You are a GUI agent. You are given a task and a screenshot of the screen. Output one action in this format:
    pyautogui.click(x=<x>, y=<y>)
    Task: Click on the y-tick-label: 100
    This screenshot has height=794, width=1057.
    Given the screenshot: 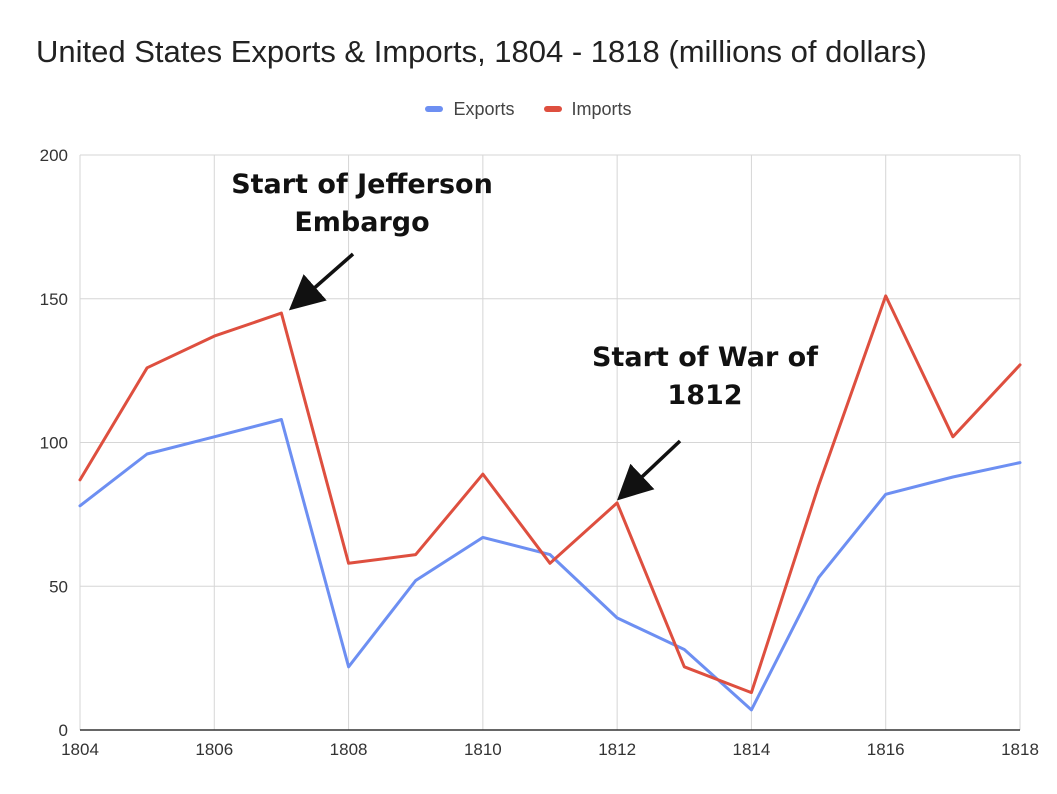 What is the action you would take?
    pyautogui.click(x=54, y=443)
    